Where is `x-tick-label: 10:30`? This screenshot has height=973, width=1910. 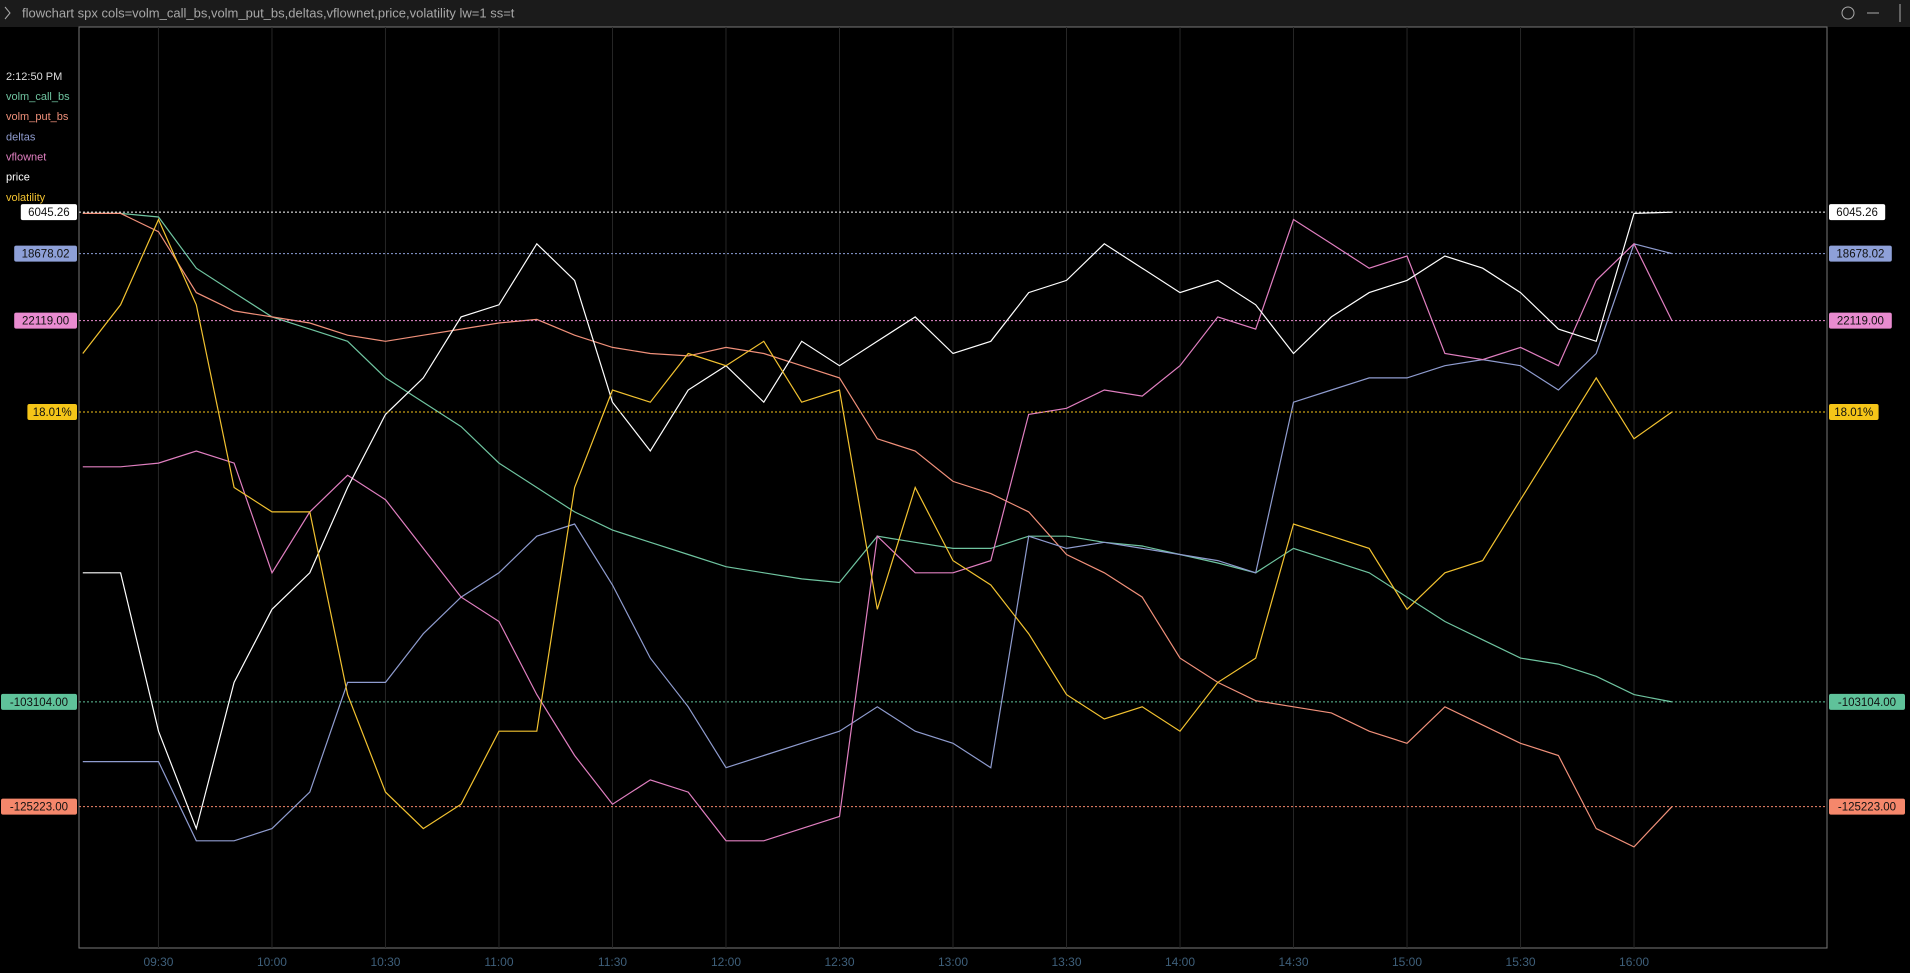 x-tick-label: 10:30 is located at coordinates (385, 962).